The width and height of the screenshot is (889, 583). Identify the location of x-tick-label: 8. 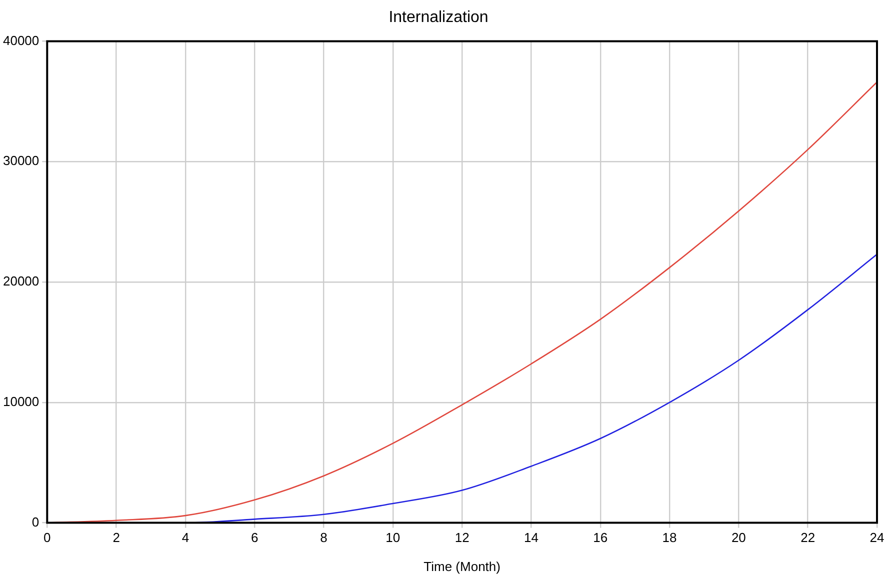
(324, 538).